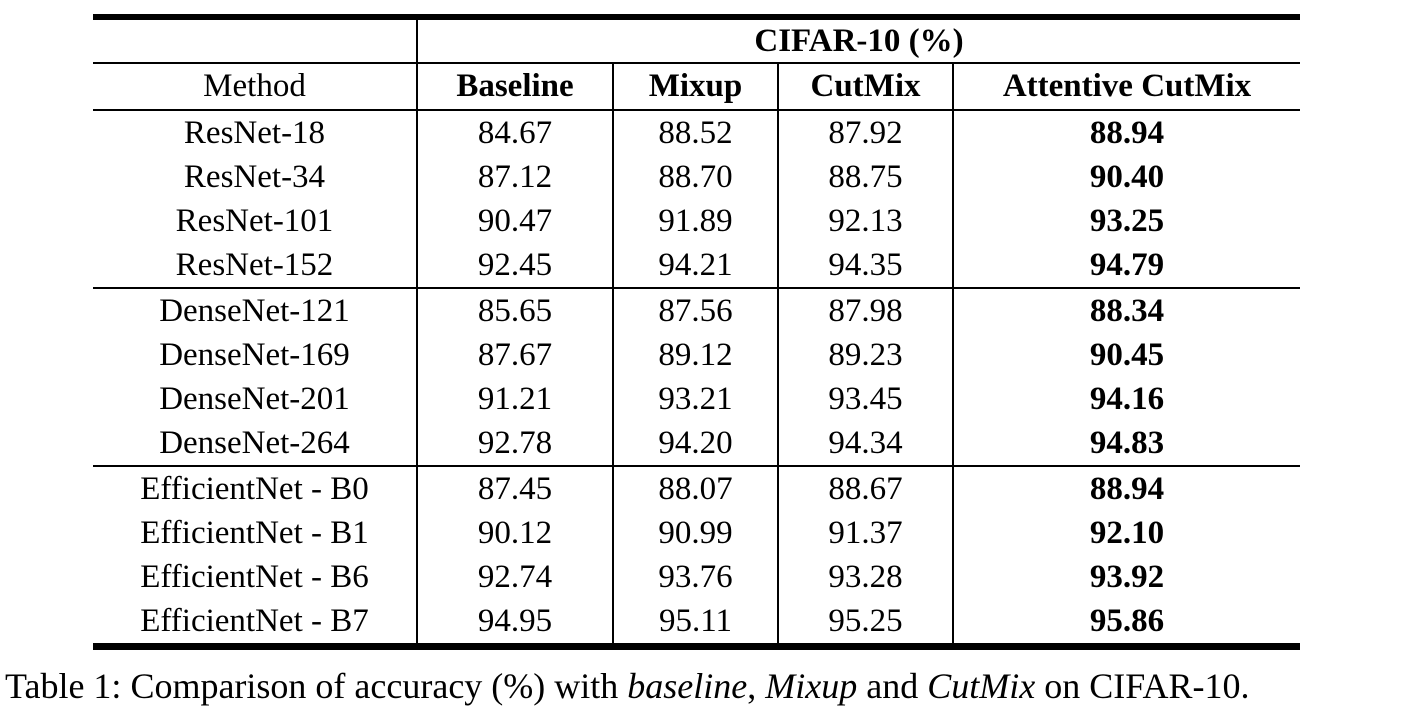 Image resolution: width=1423 pixels, height=727 pixels. Describe the element at coordinates (514, 444) in the screenshot. I see `baseline-cell: 92.78` at that location.